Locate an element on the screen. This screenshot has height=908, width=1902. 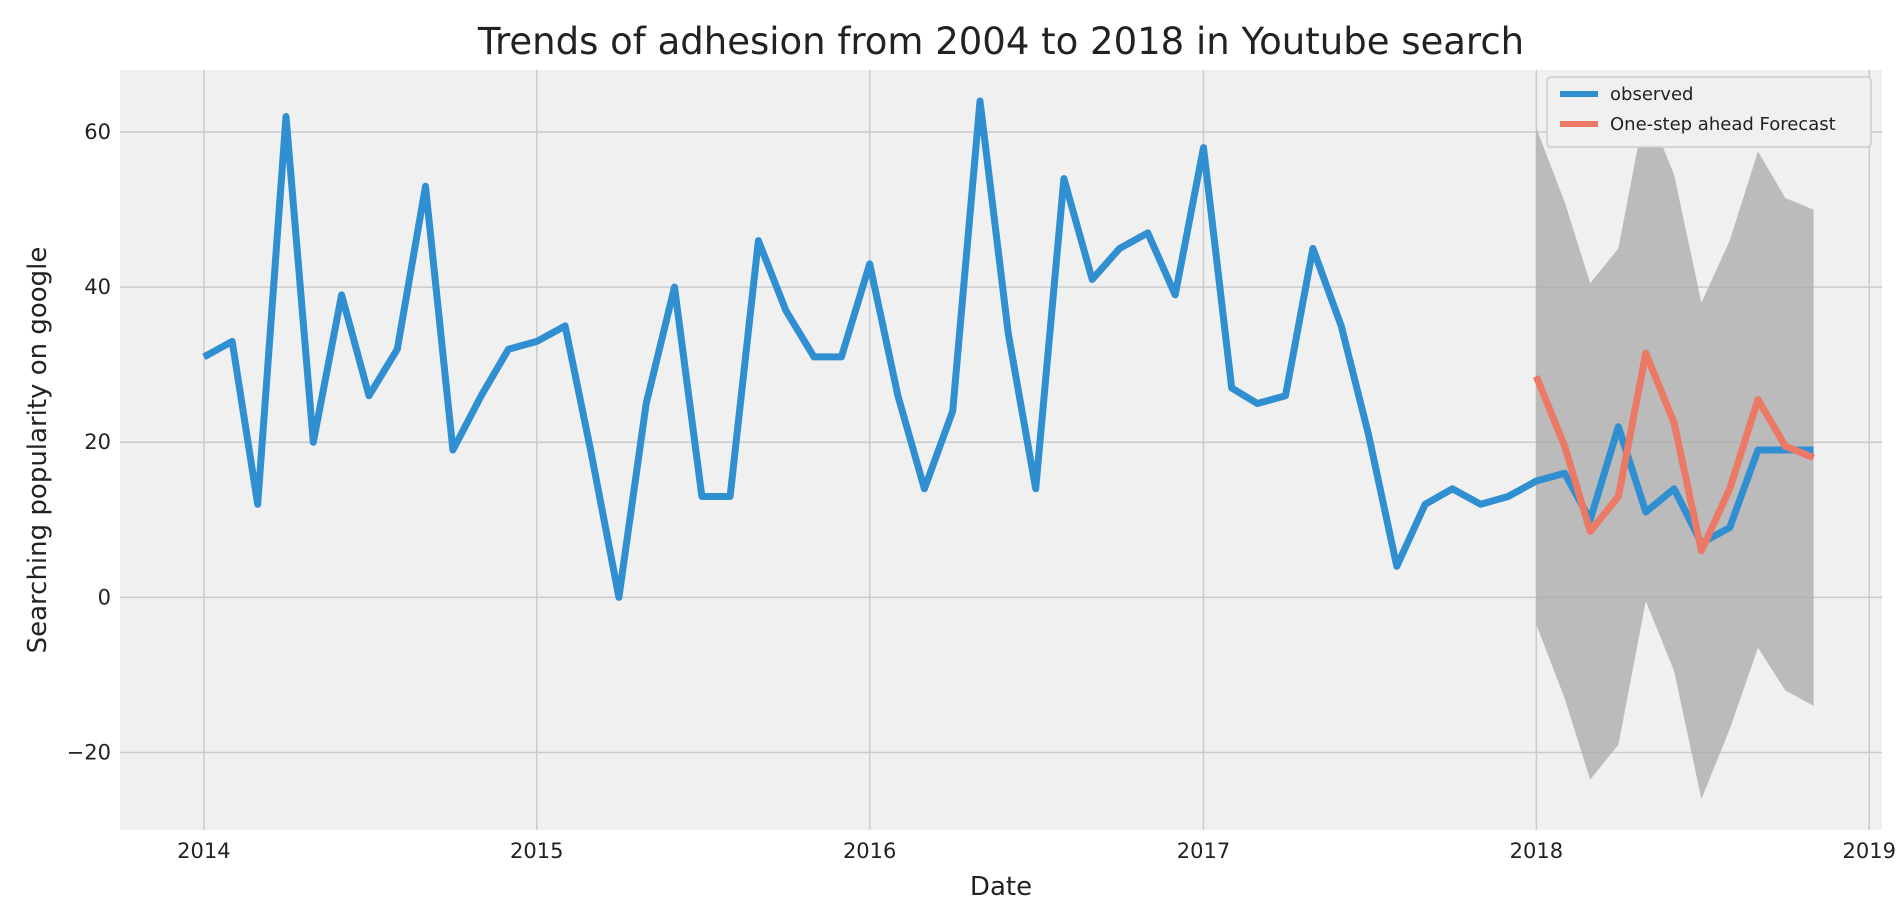
x-axis-label: Date is located at coordinates (1001, 887).